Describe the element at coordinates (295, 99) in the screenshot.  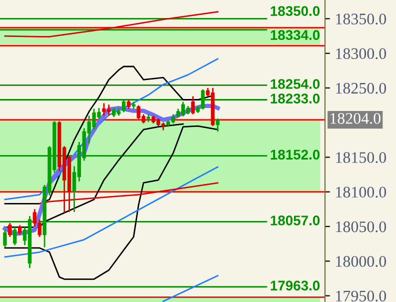
I see `ref-line-label: 18233.0` at that location.